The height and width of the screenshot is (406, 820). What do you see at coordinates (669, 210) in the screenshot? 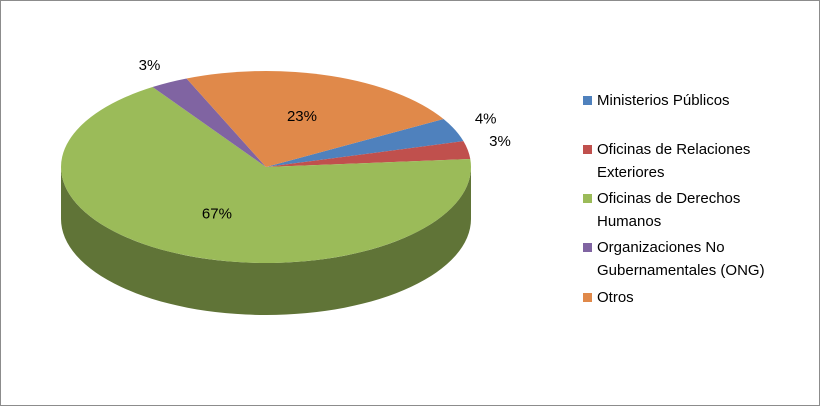
I see `legend-label: Oficinas de Derechos Humanos` at bounding box center [669, 210].